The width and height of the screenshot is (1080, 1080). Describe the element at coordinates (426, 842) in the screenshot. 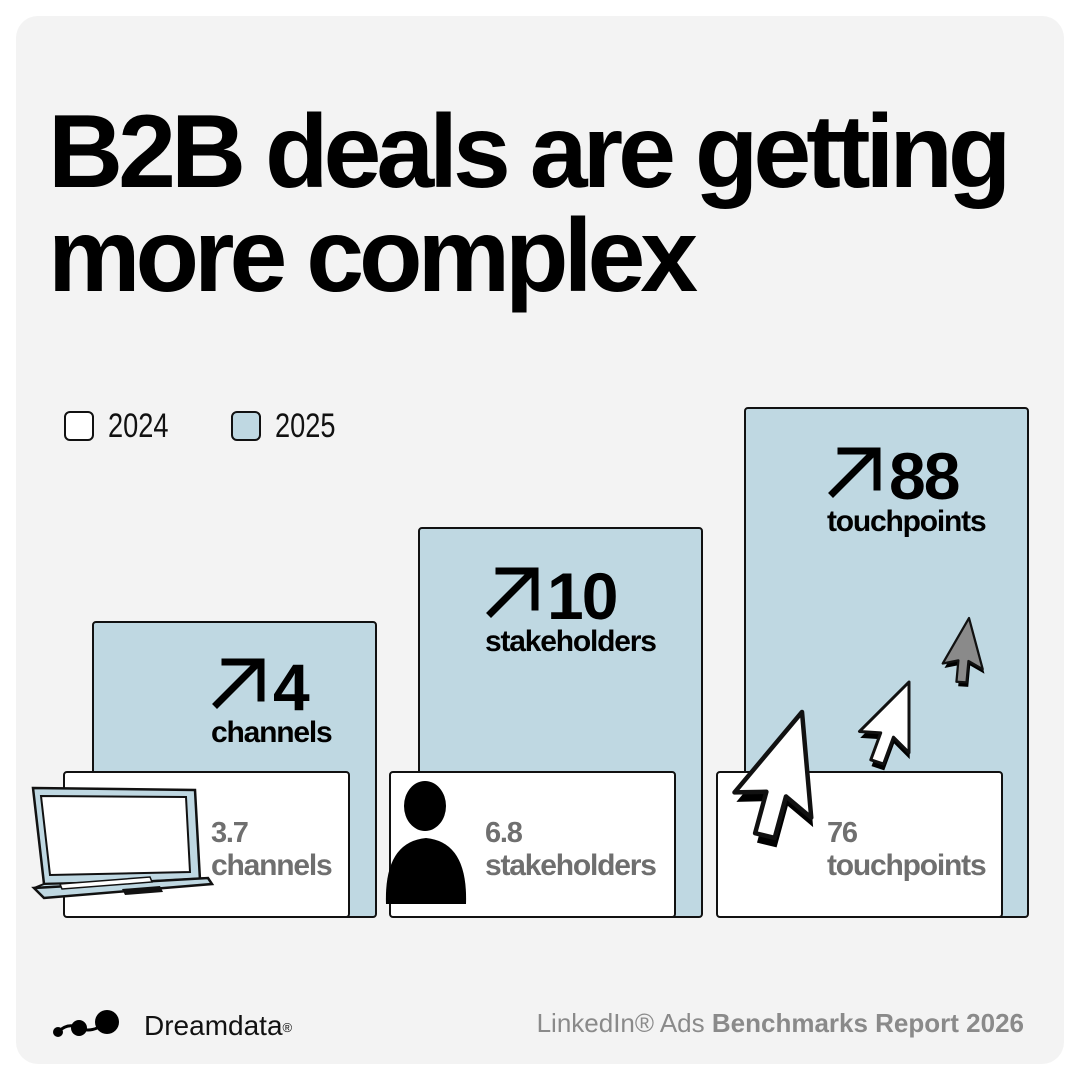

I see `person-icon` at that location.